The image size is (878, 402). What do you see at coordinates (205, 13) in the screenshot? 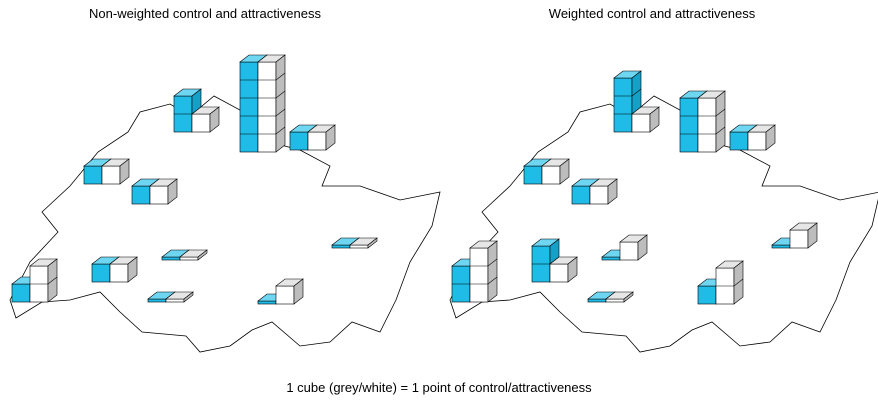
I see `map-title: Non-weighted control and attractiveness` at bounding box center [205, 13].